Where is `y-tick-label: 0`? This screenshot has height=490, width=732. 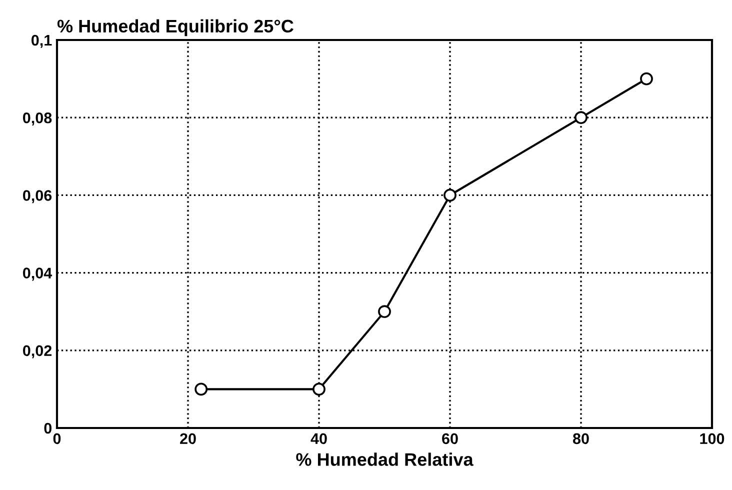 y-tick-label: 0 is located at coordinates (48, 428).